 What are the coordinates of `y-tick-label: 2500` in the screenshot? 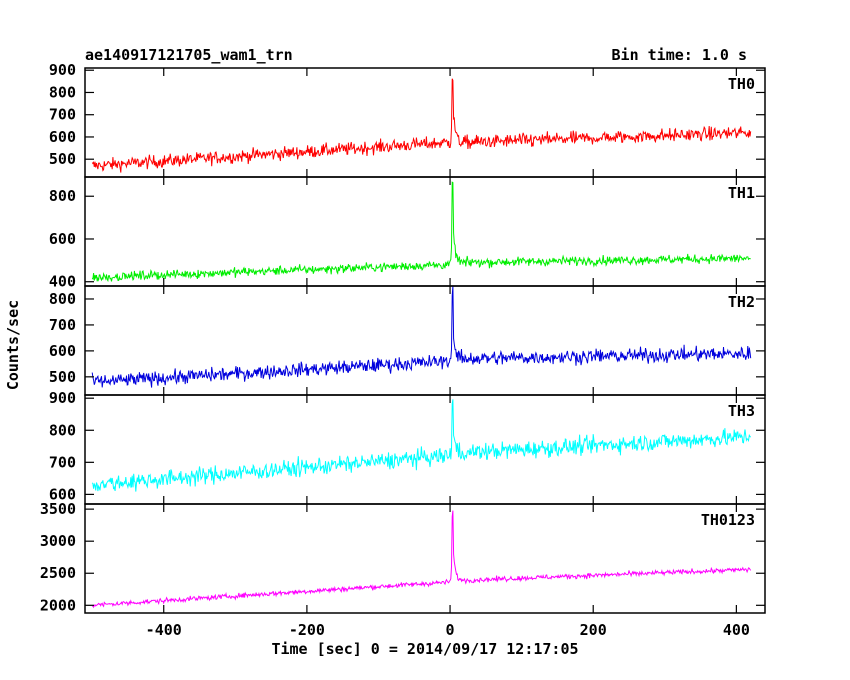 It's located at (58, 573).